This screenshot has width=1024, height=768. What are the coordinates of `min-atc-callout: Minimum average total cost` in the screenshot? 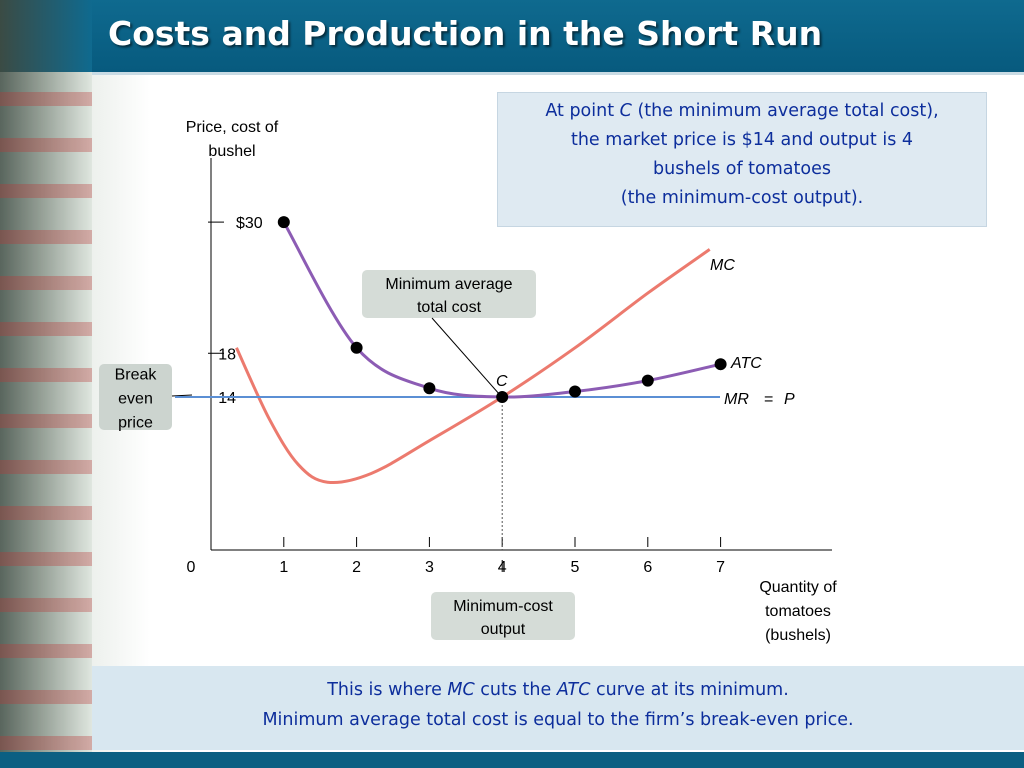 It's located at (449, 294).